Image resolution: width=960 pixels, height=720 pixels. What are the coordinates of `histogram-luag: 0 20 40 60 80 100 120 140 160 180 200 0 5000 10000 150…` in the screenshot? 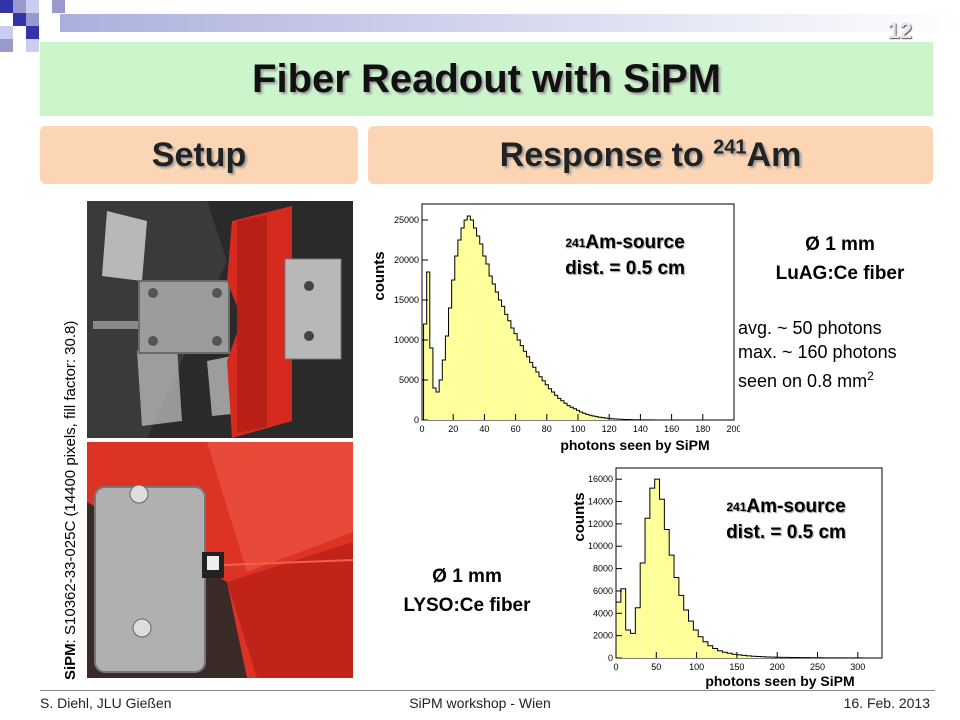 It's located at (555, 328).